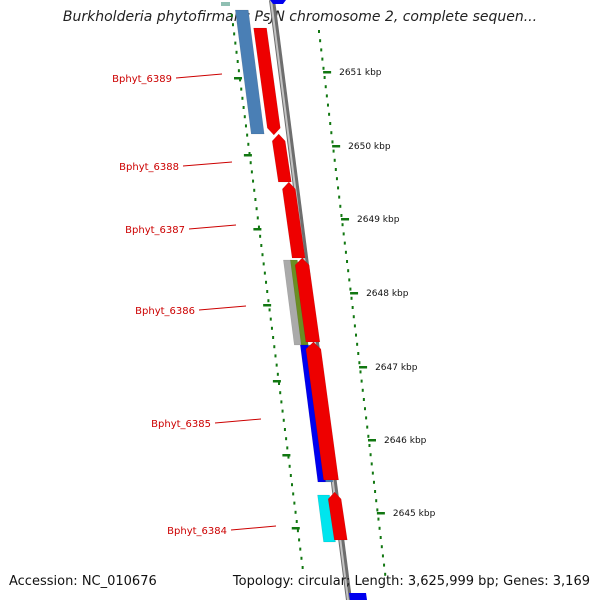 The height and width of the screenshot is (600, 600). I want to click on gene-label: Bphyt_6384, so click(197, 531).